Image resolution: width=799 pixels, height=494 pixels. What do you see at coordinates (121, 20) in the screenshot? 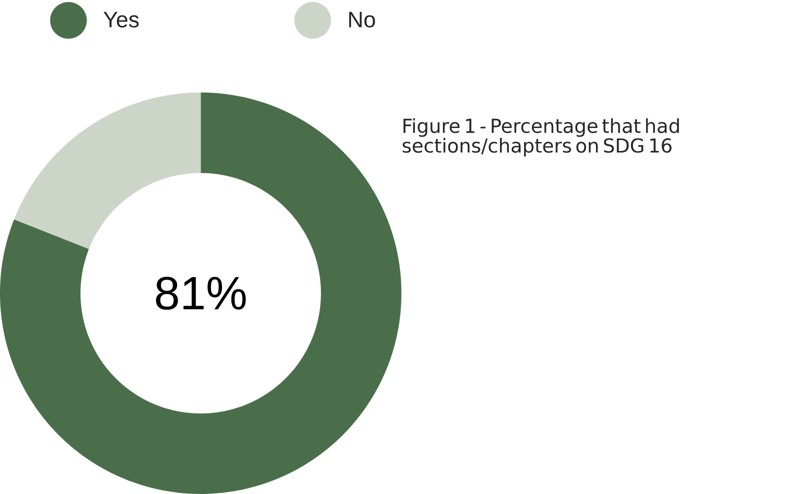
I see `legend-label: Yes` at bounding box center [121, 20].